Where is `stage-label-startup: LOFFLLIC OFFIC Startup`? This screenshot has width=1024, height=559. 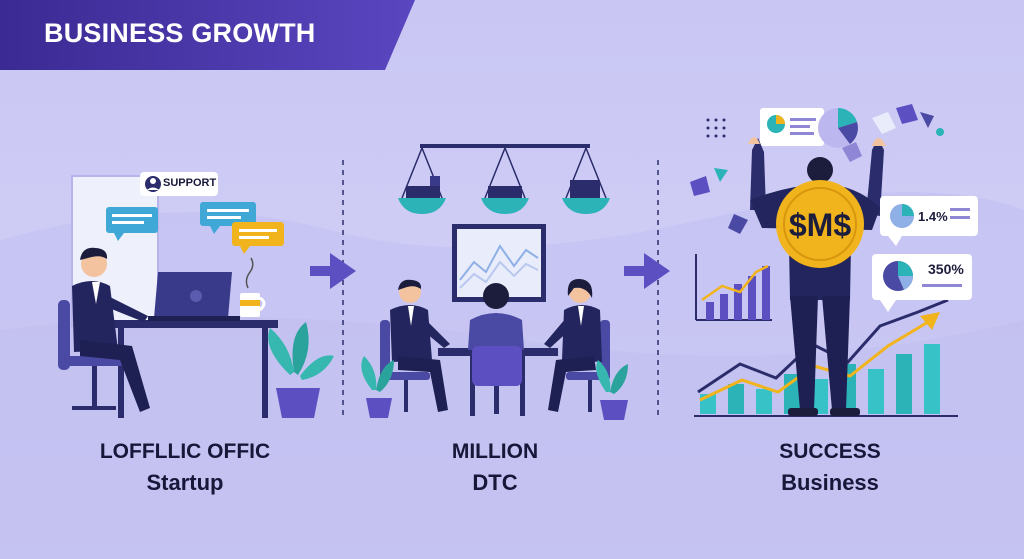
stage-label-startup: LOFFLLIC OFFIC Startup is located at coordinates (185, 468).